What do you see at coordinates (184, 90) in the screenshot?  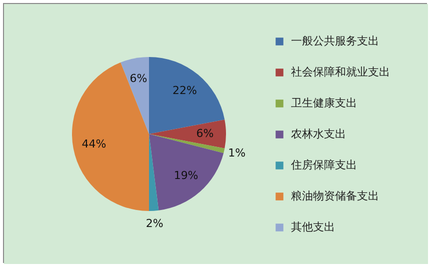 I see `data-label: 22%` at bounding box center [184, 90].